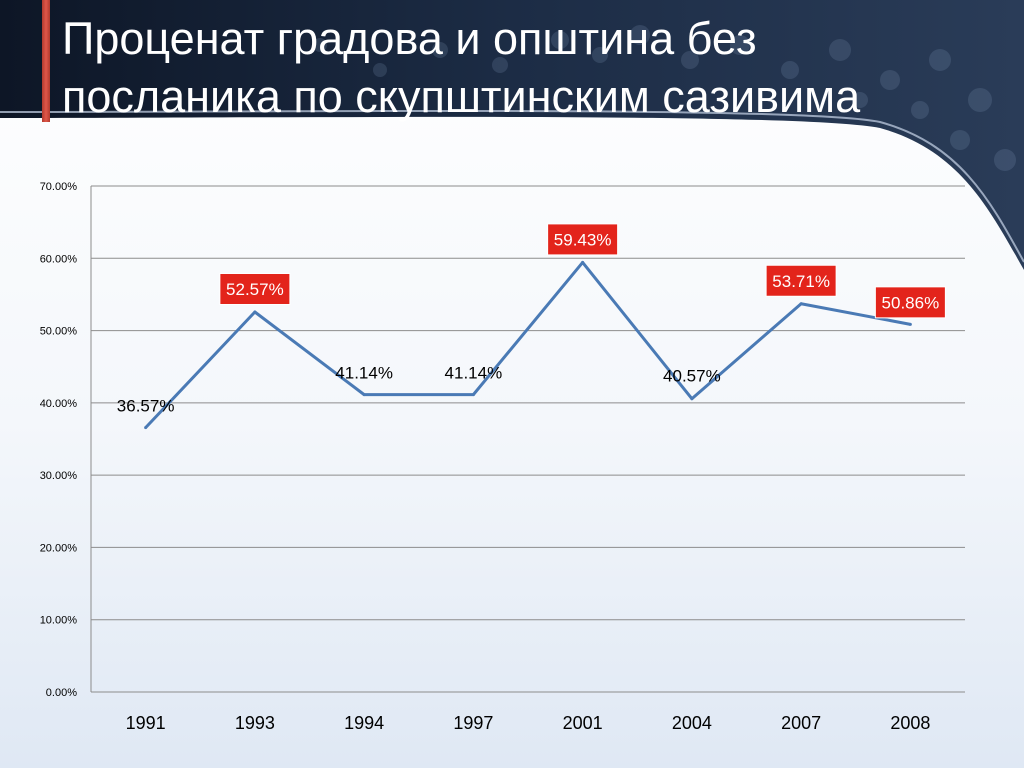  What do you see at coordinates (59, 332) in the screenshot?
I see `y-tick-label: 50.00%` at bounding box center [59, 332].